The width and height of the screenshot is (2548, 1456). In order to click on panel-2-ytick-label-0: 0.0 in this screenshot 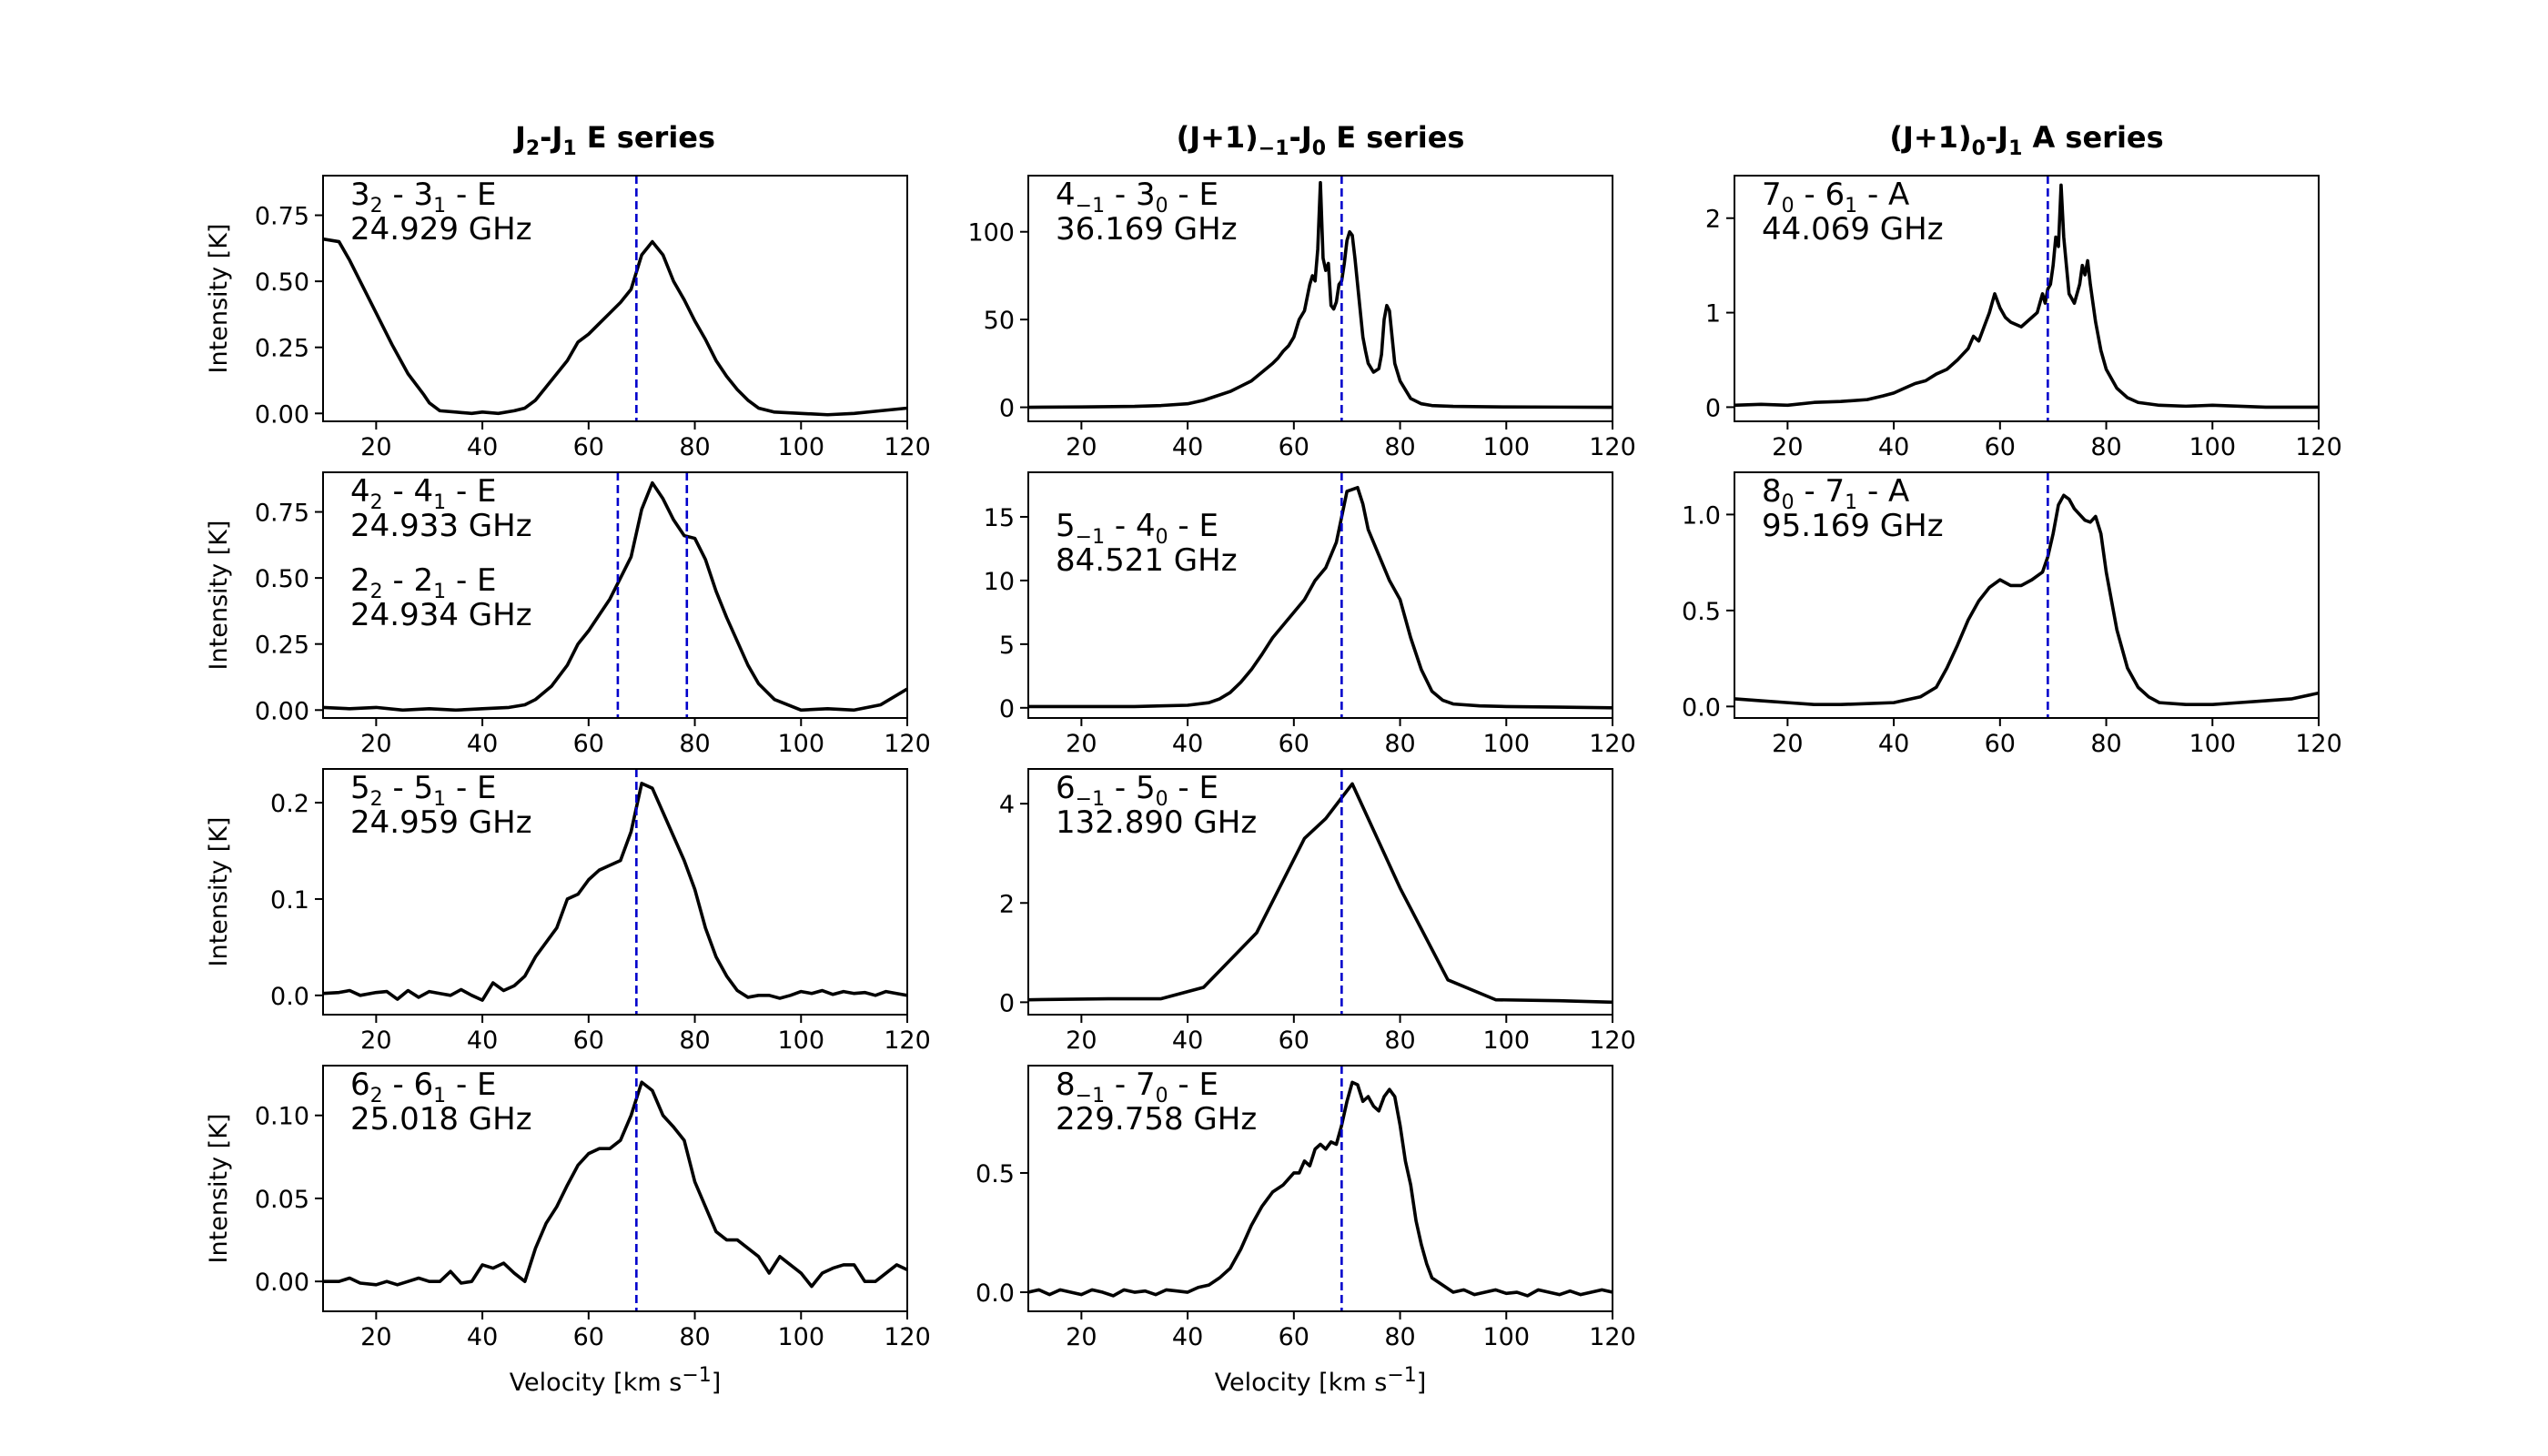, I will do `click(289, 997)`.